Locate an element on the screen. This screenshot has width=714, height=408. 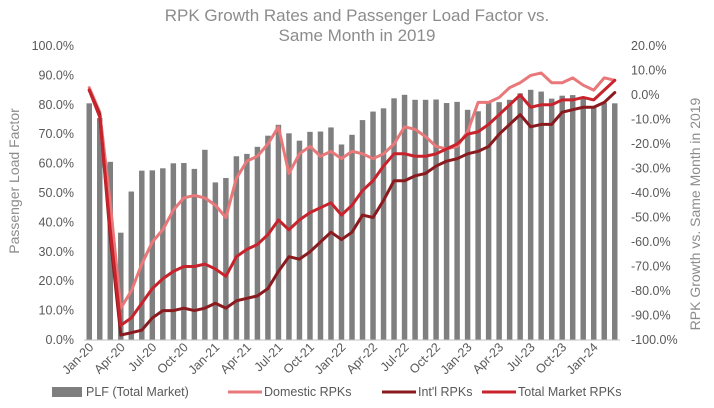
left-tick-label: 20.0% is located at coordinates (56, 281).